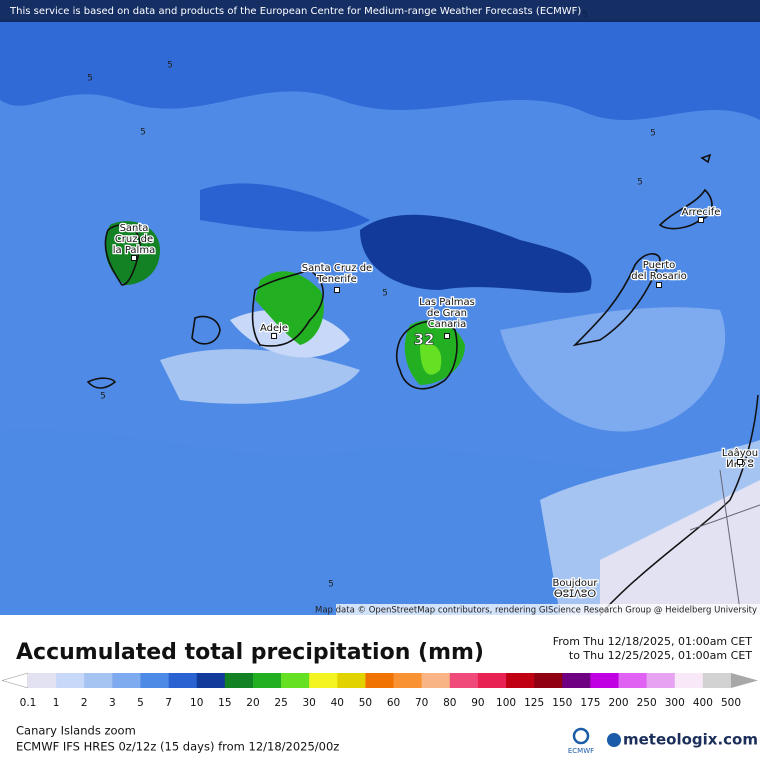 This screenshot has width=760, height=764. What do you see at coordinates (581, 736) in the screenshot?
I see `ecmwf-logo` at bounding box center [581, 736].